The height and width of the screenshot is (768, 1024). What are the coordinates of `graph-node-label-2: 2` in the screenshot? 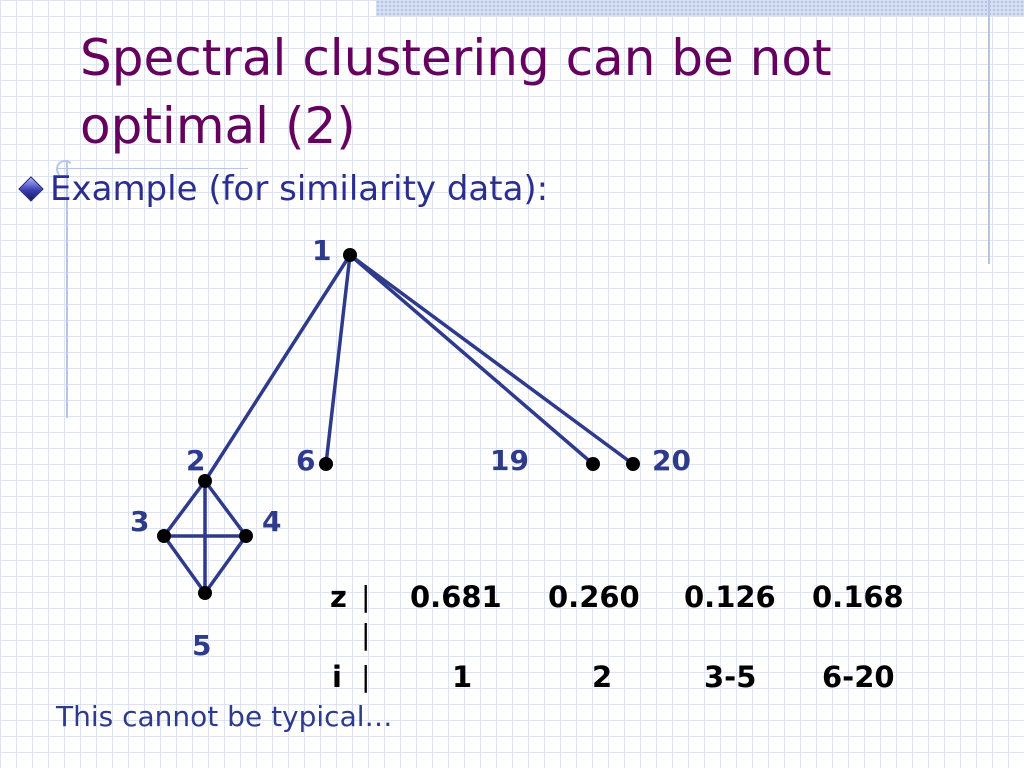 It's located at (195, 460).